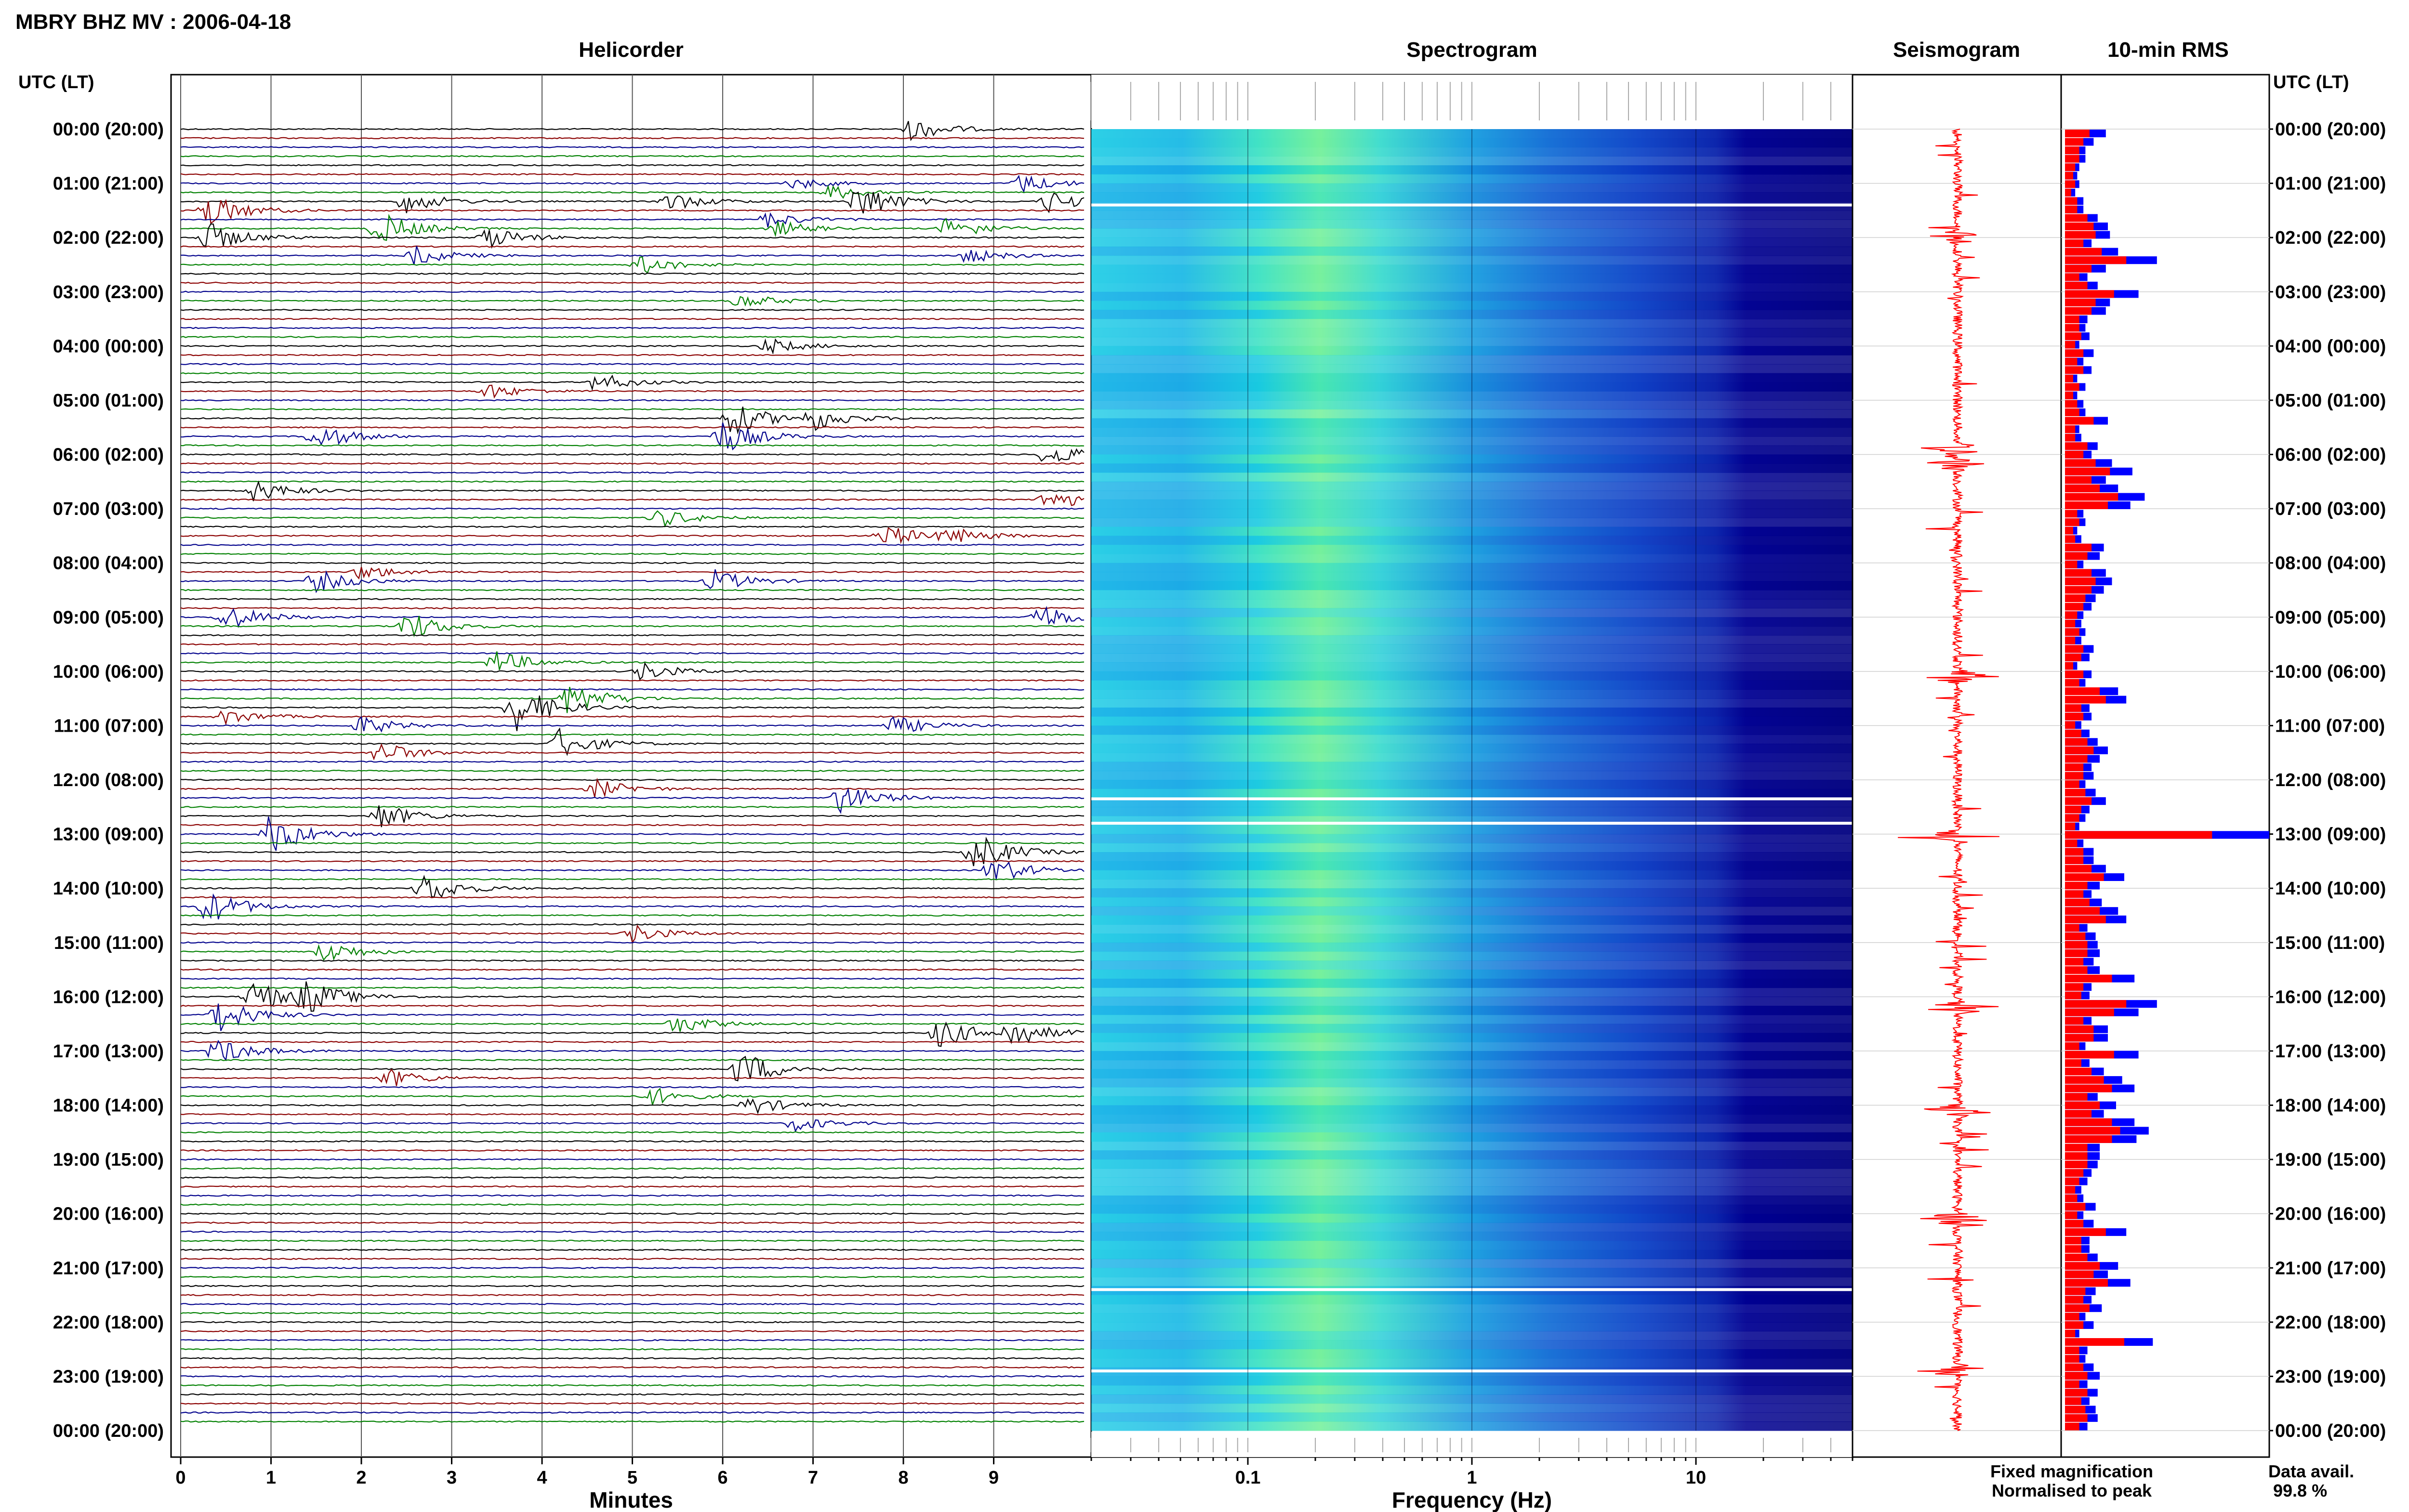 Image resolution: width=2409 pixels, height=1512 pixels. Describe the element at coordinates (108, 184) in the screenshot. I see `time-label-left: 01:00 (21:00)` at that location.